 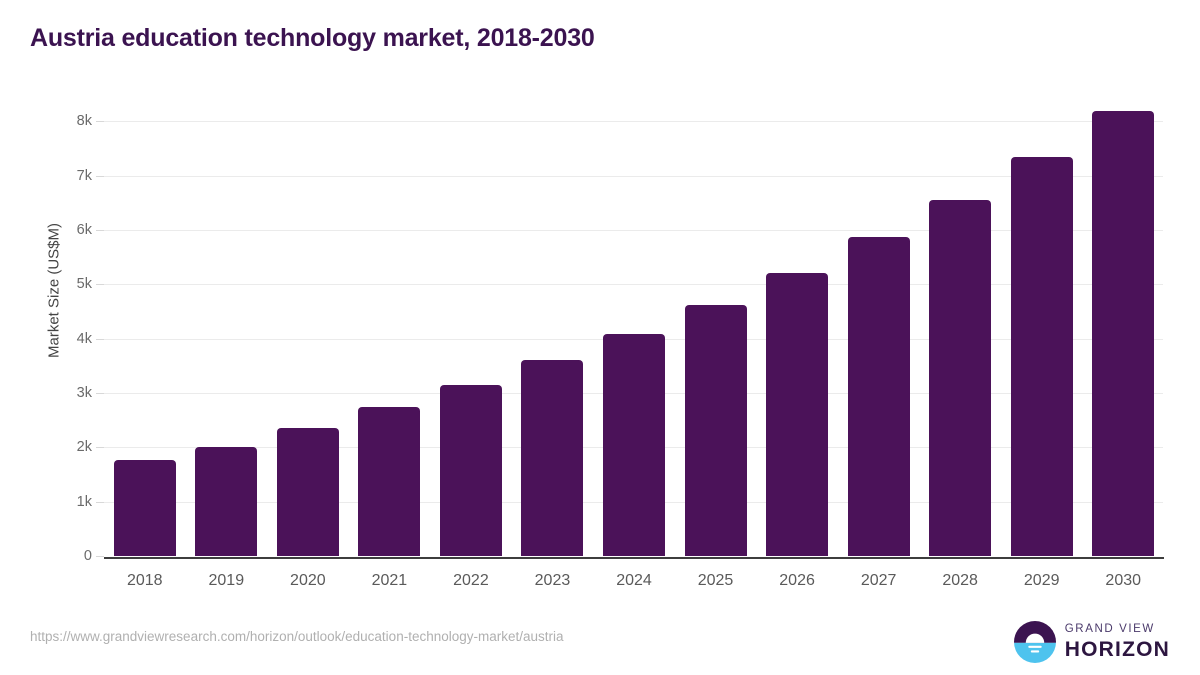 I want to click on bar-2021, so click(x=389, y=481).